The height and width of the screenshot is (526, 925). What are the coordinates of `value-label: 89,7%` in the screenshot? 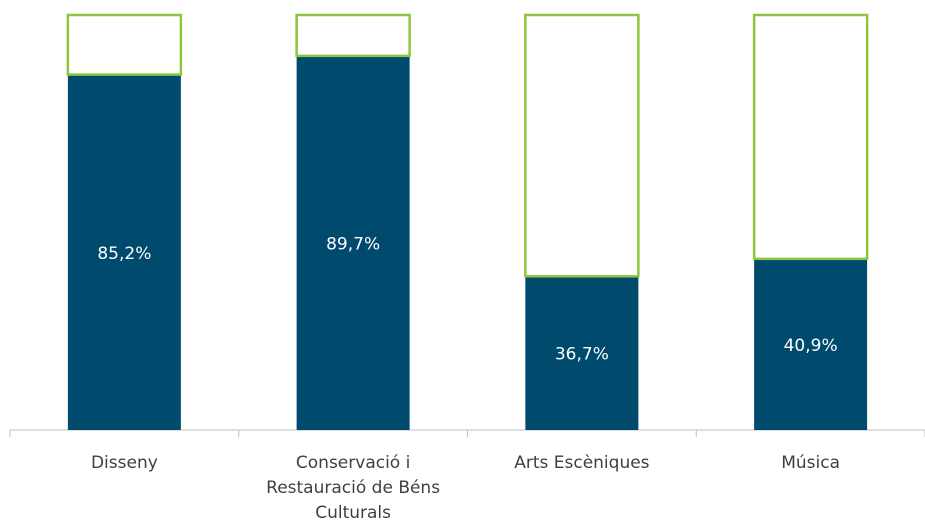 It's located at (353, 244).